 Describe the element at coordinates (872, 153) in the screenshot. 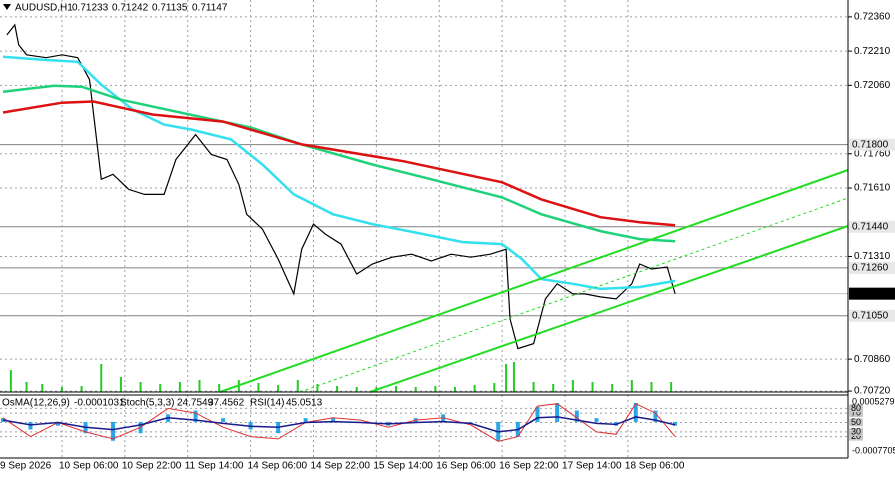

I see `y-tick-label: 0.71760` at that location.